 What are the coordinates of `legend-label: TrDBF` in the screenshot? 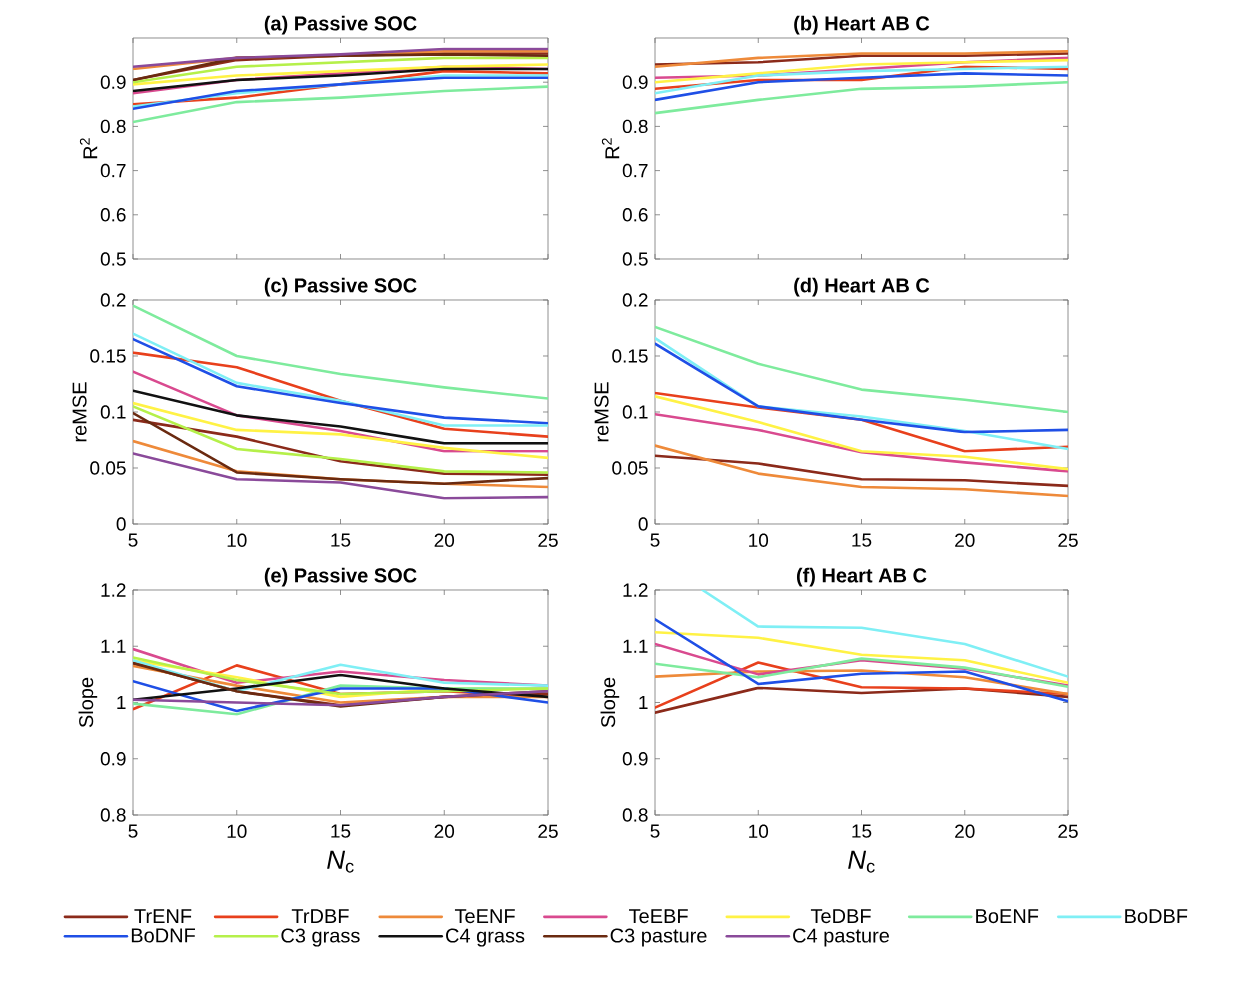 It's located at (320, 916).